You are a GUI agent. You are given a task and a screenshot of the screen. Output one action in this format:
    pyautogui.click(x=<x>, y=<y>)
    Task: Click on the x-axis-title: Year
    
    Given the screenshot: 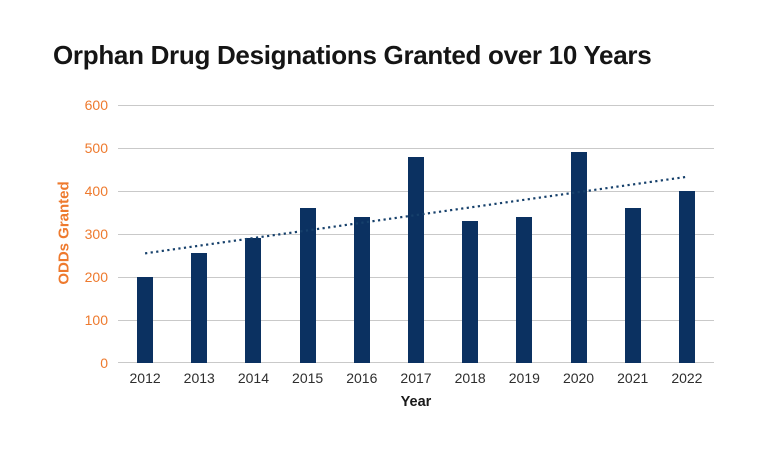 What is the action you would take?
    pyautogui.click(x=416, y=402)
    